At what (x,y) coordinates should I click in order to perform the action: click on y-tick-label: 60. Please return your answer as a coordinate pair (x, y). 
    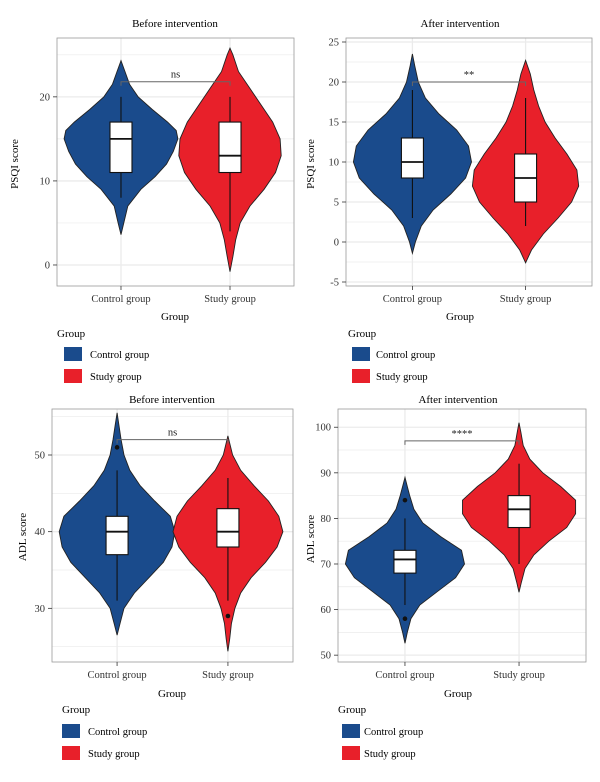
    Looking at the image, I should click on (326, 610).